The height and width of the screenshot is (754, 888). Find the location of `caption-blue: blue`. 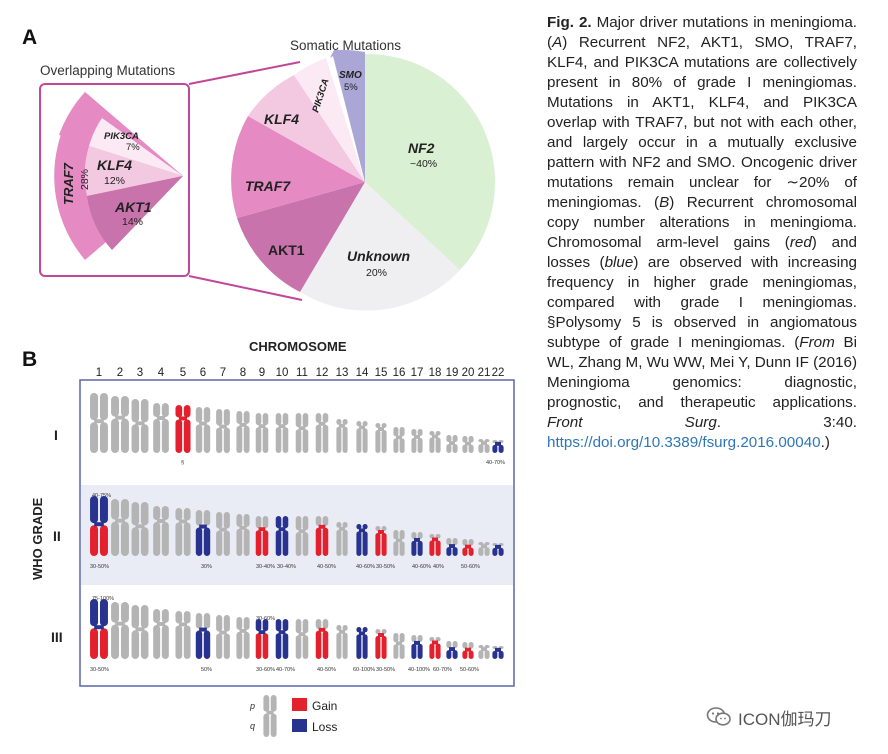

caption-blue: blue is located at coordinates (619, 262).